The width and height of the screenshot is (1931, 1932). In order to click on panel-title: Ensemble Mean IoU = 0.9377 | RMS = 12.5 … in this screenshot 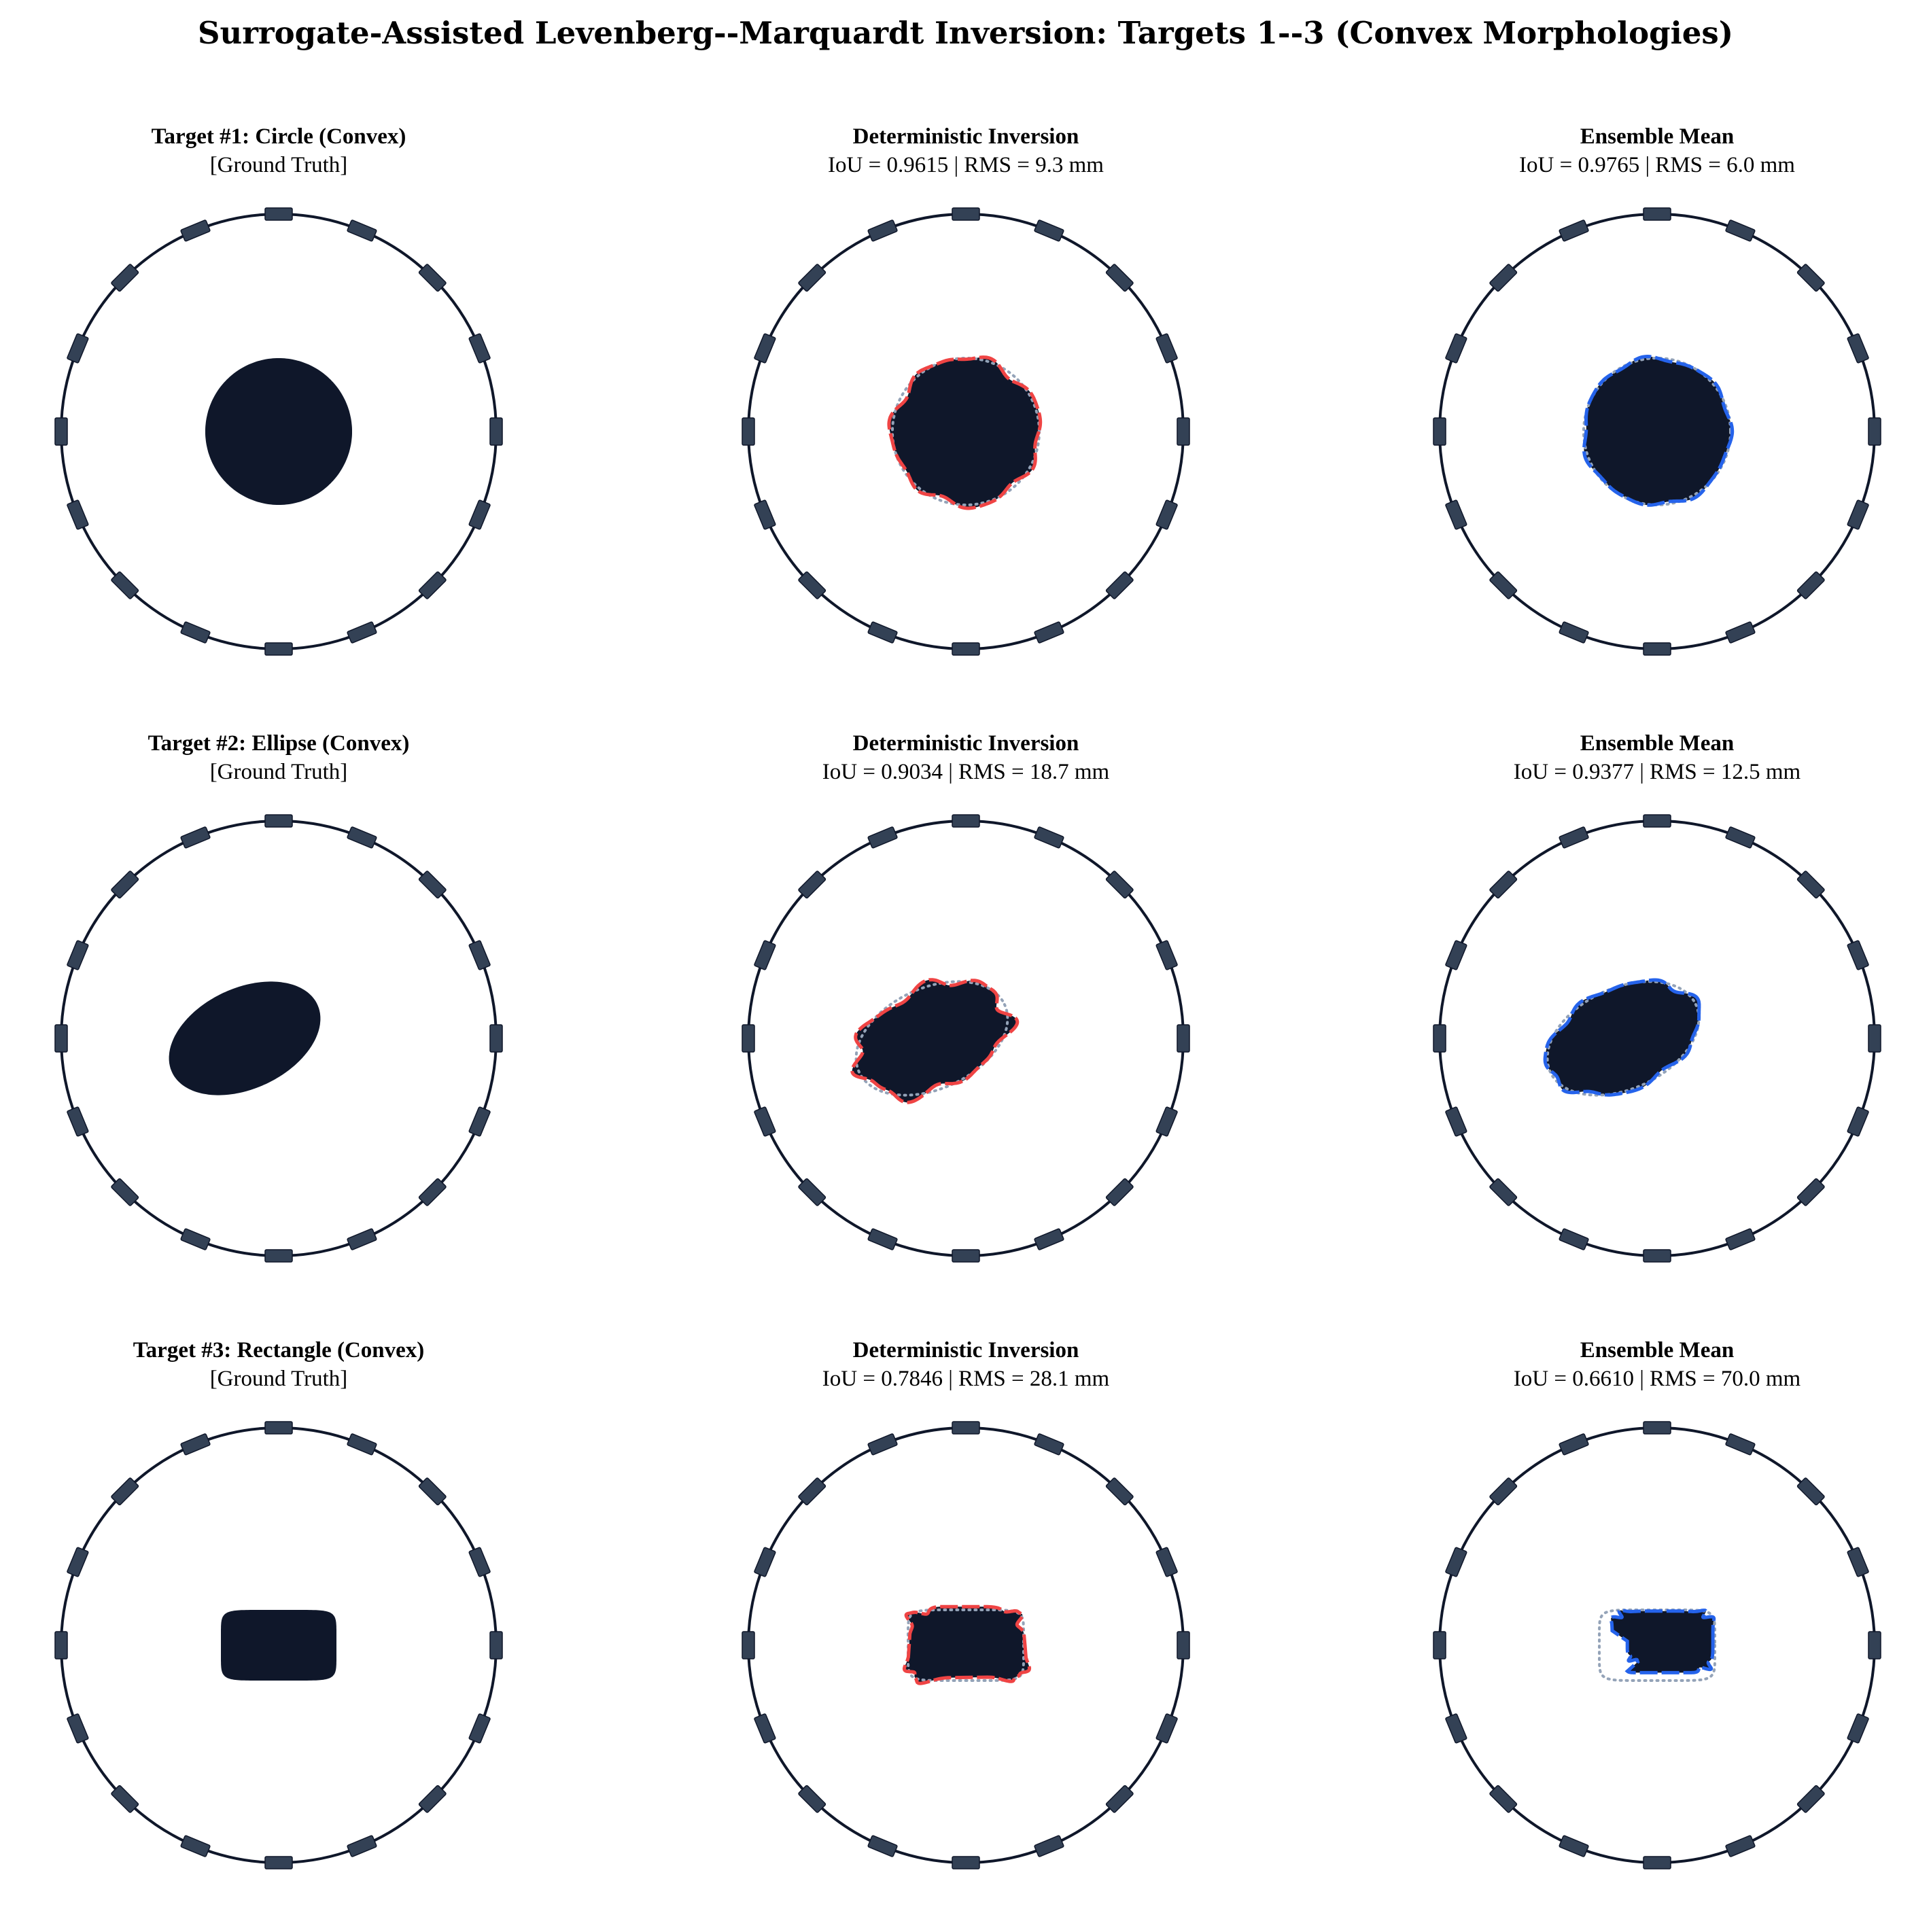, I will do `click(1657, 757)`.